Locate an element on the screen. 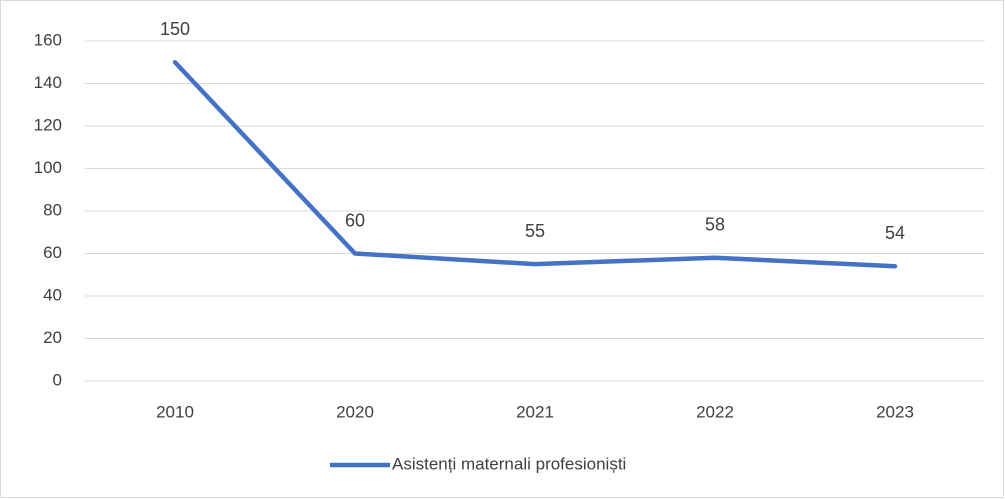 The width and height of the screenshot is (1005, 499). y-tick-label: 60 is located at coordinates (52, 252).